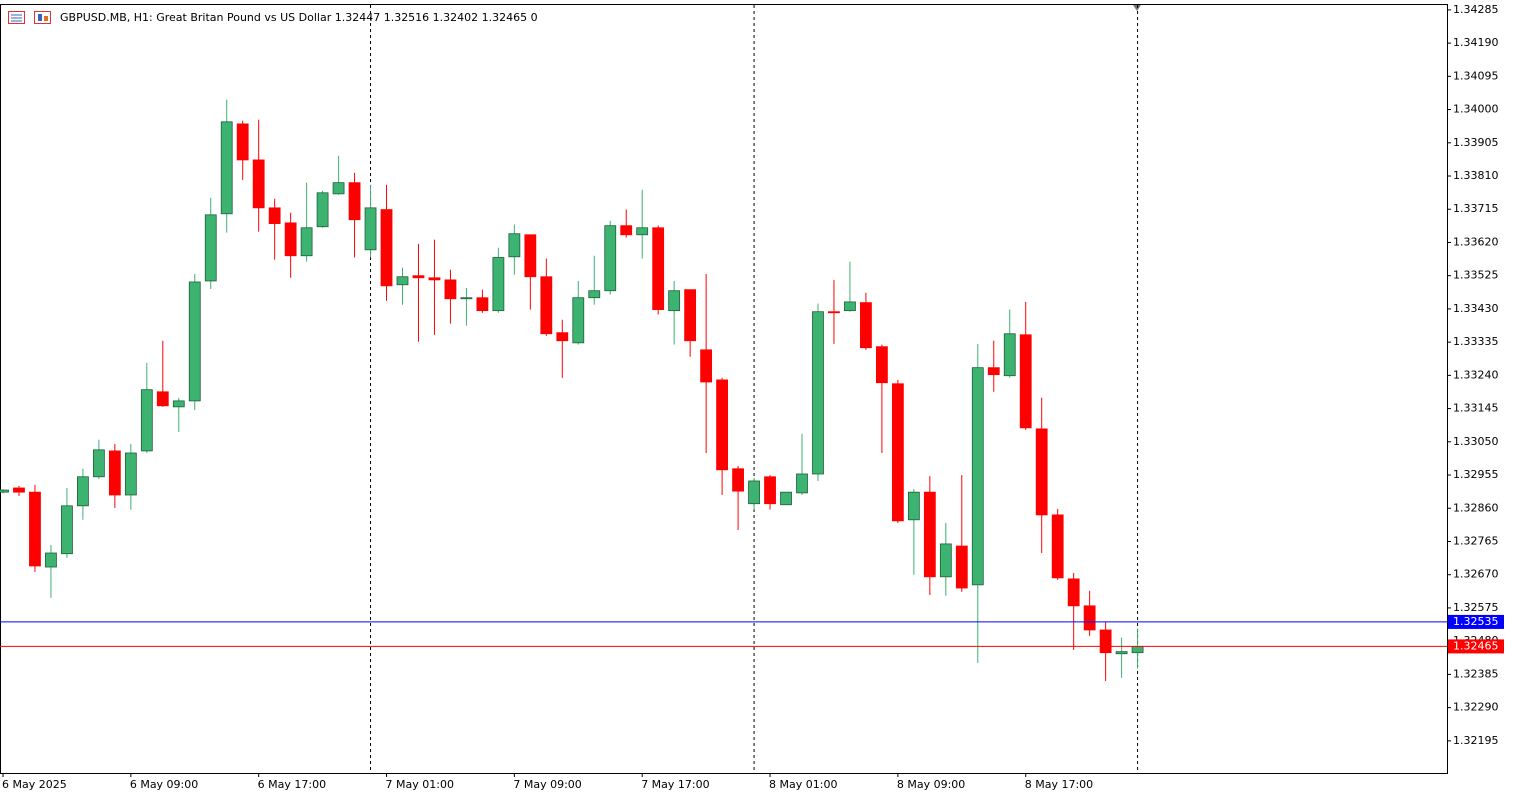  Describe the element at coordinates (42, 17) in the screenshot. I see `icon-chart` at that location.